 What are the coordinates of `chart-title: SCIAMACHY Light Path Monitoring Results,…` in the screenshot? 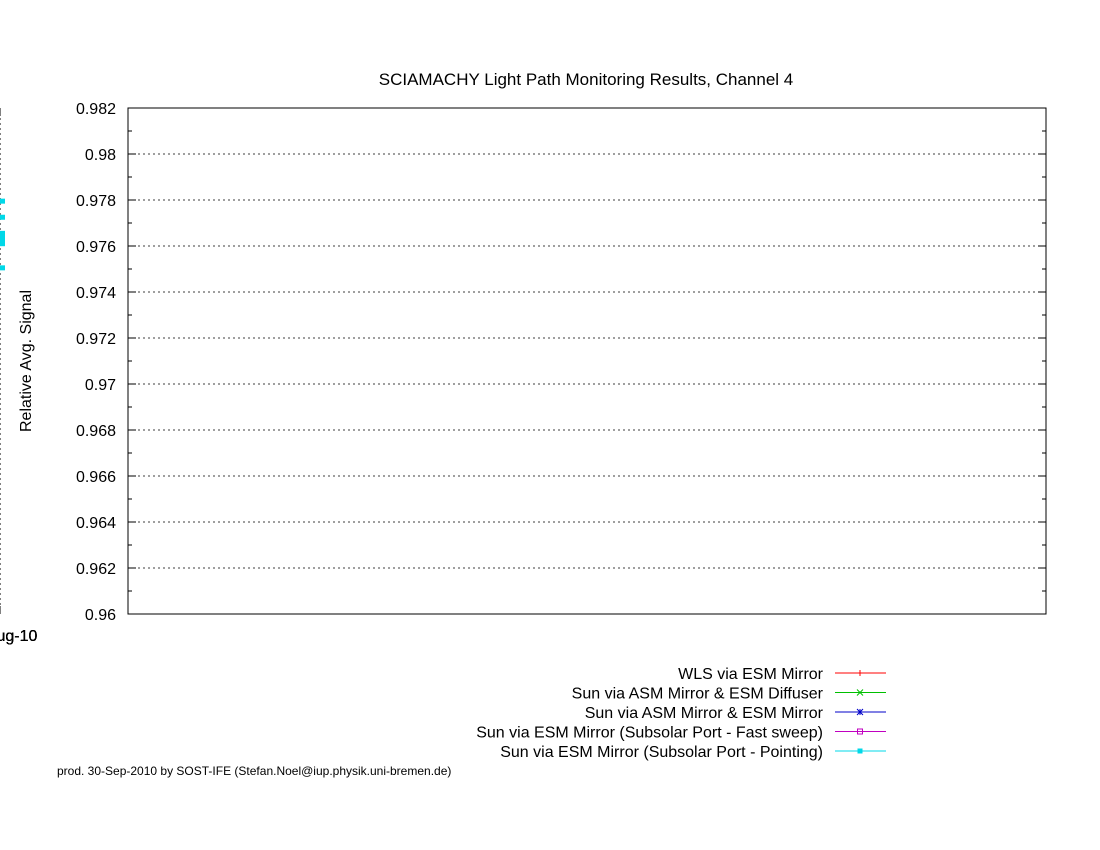 It's located at (586, 79).